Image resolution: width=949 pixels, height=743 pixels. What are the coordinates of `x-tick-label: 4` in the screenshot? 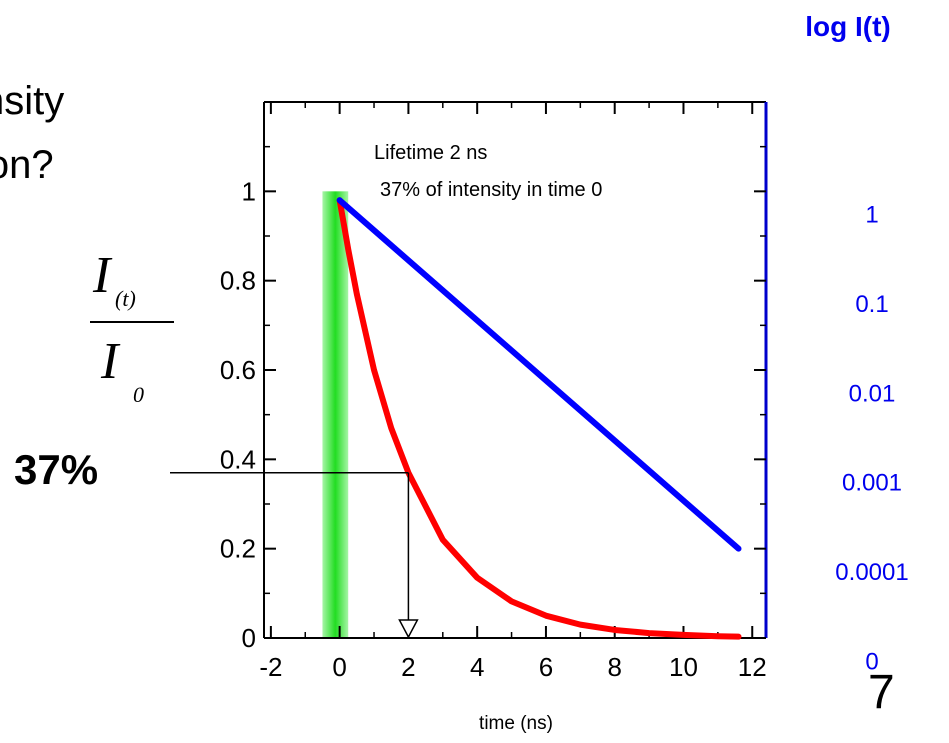 It's located at (477, 667).